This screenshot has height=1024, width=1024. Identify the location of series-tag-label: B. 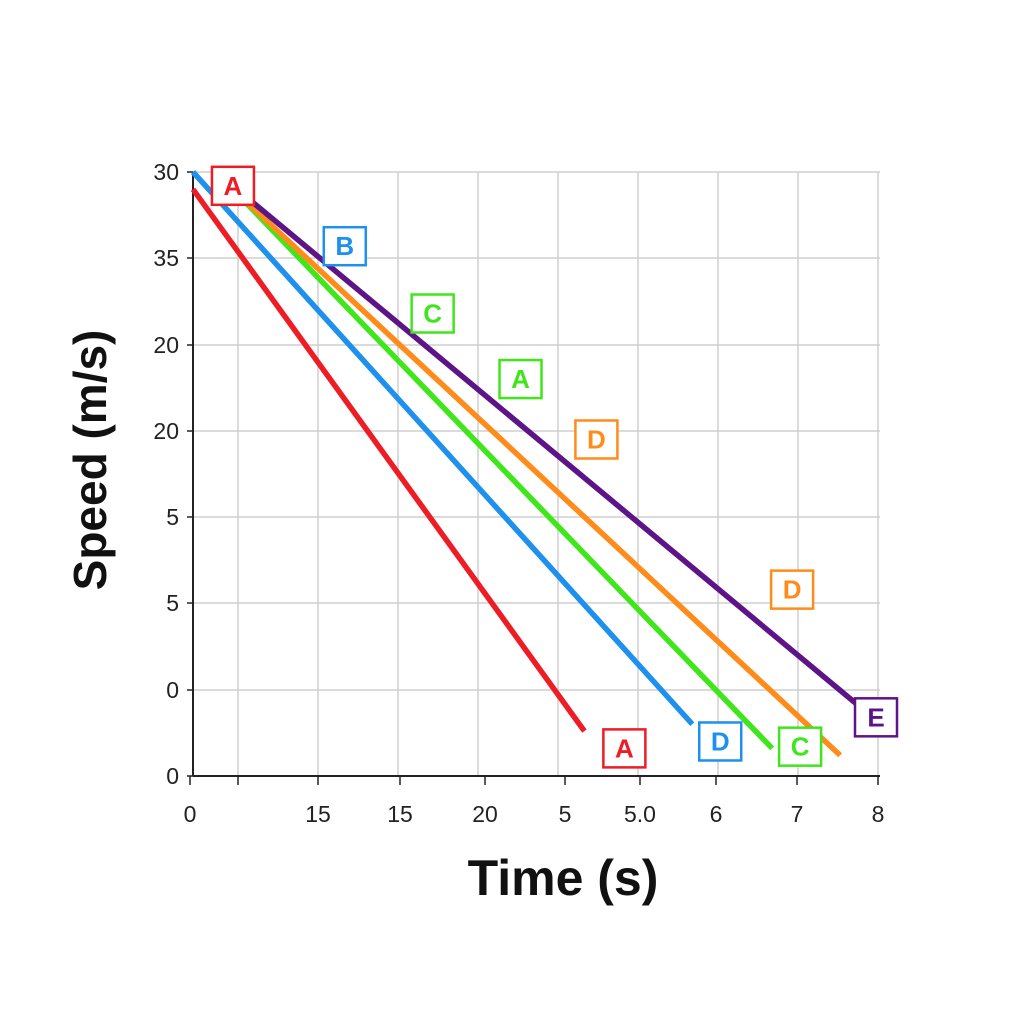
(344, 246).